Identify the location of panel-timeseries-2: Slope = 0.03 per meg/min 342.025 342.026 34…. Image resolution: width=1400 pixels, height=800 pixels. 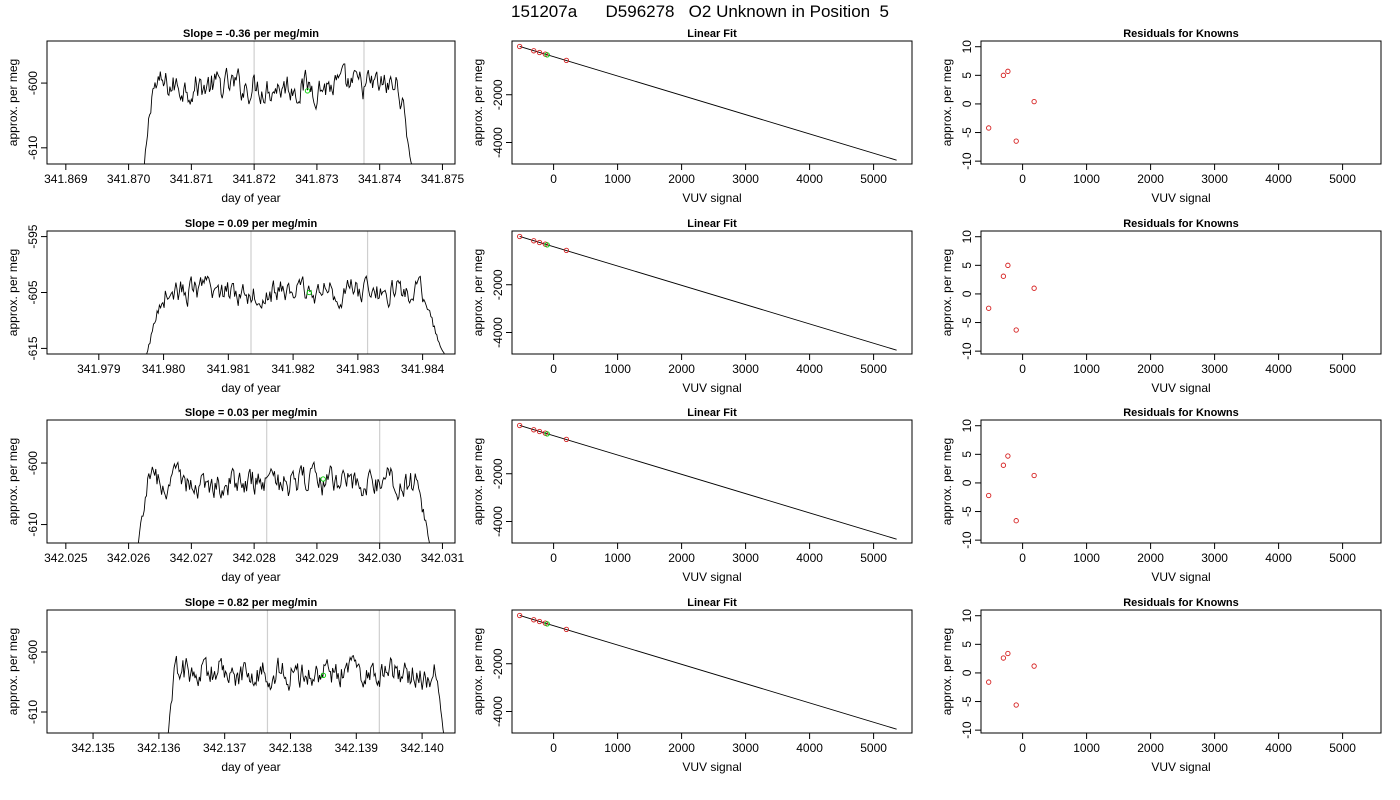
(235, 495).